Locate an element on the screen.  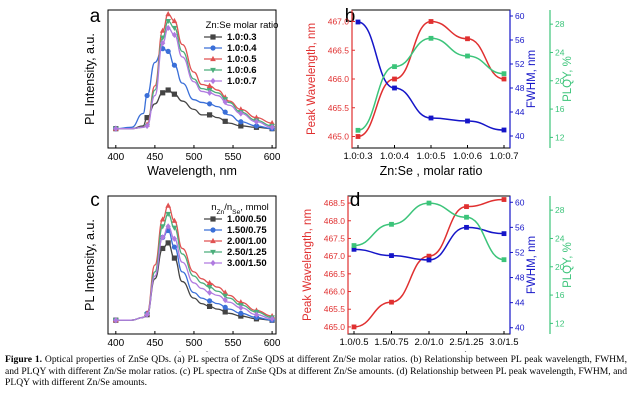
legend-label: 1.0:0.7 is located at coordinates (242, 81).